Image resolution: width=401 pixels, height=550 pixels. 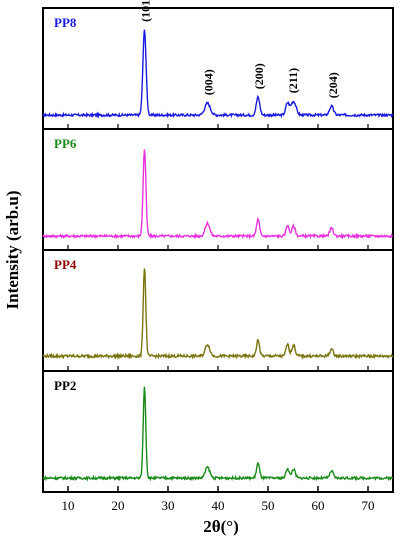 I want to click on x-tick-label: 10, so click(x=68, y=505).